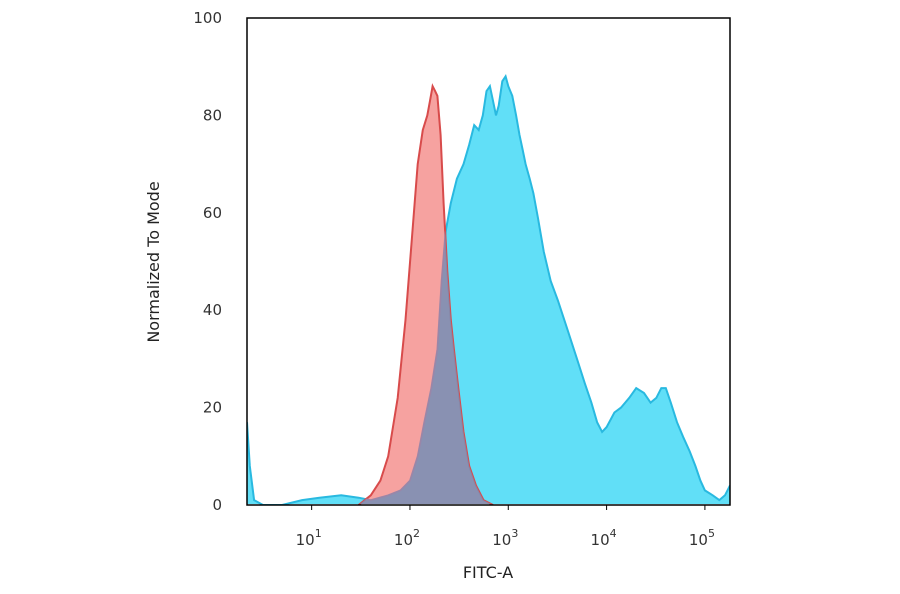  What do you see at coordinates (207, 261) in the screenshot?
I see `y-axis-ticks: 0 20 40 60 80 100` at bounding box center [207, 261].